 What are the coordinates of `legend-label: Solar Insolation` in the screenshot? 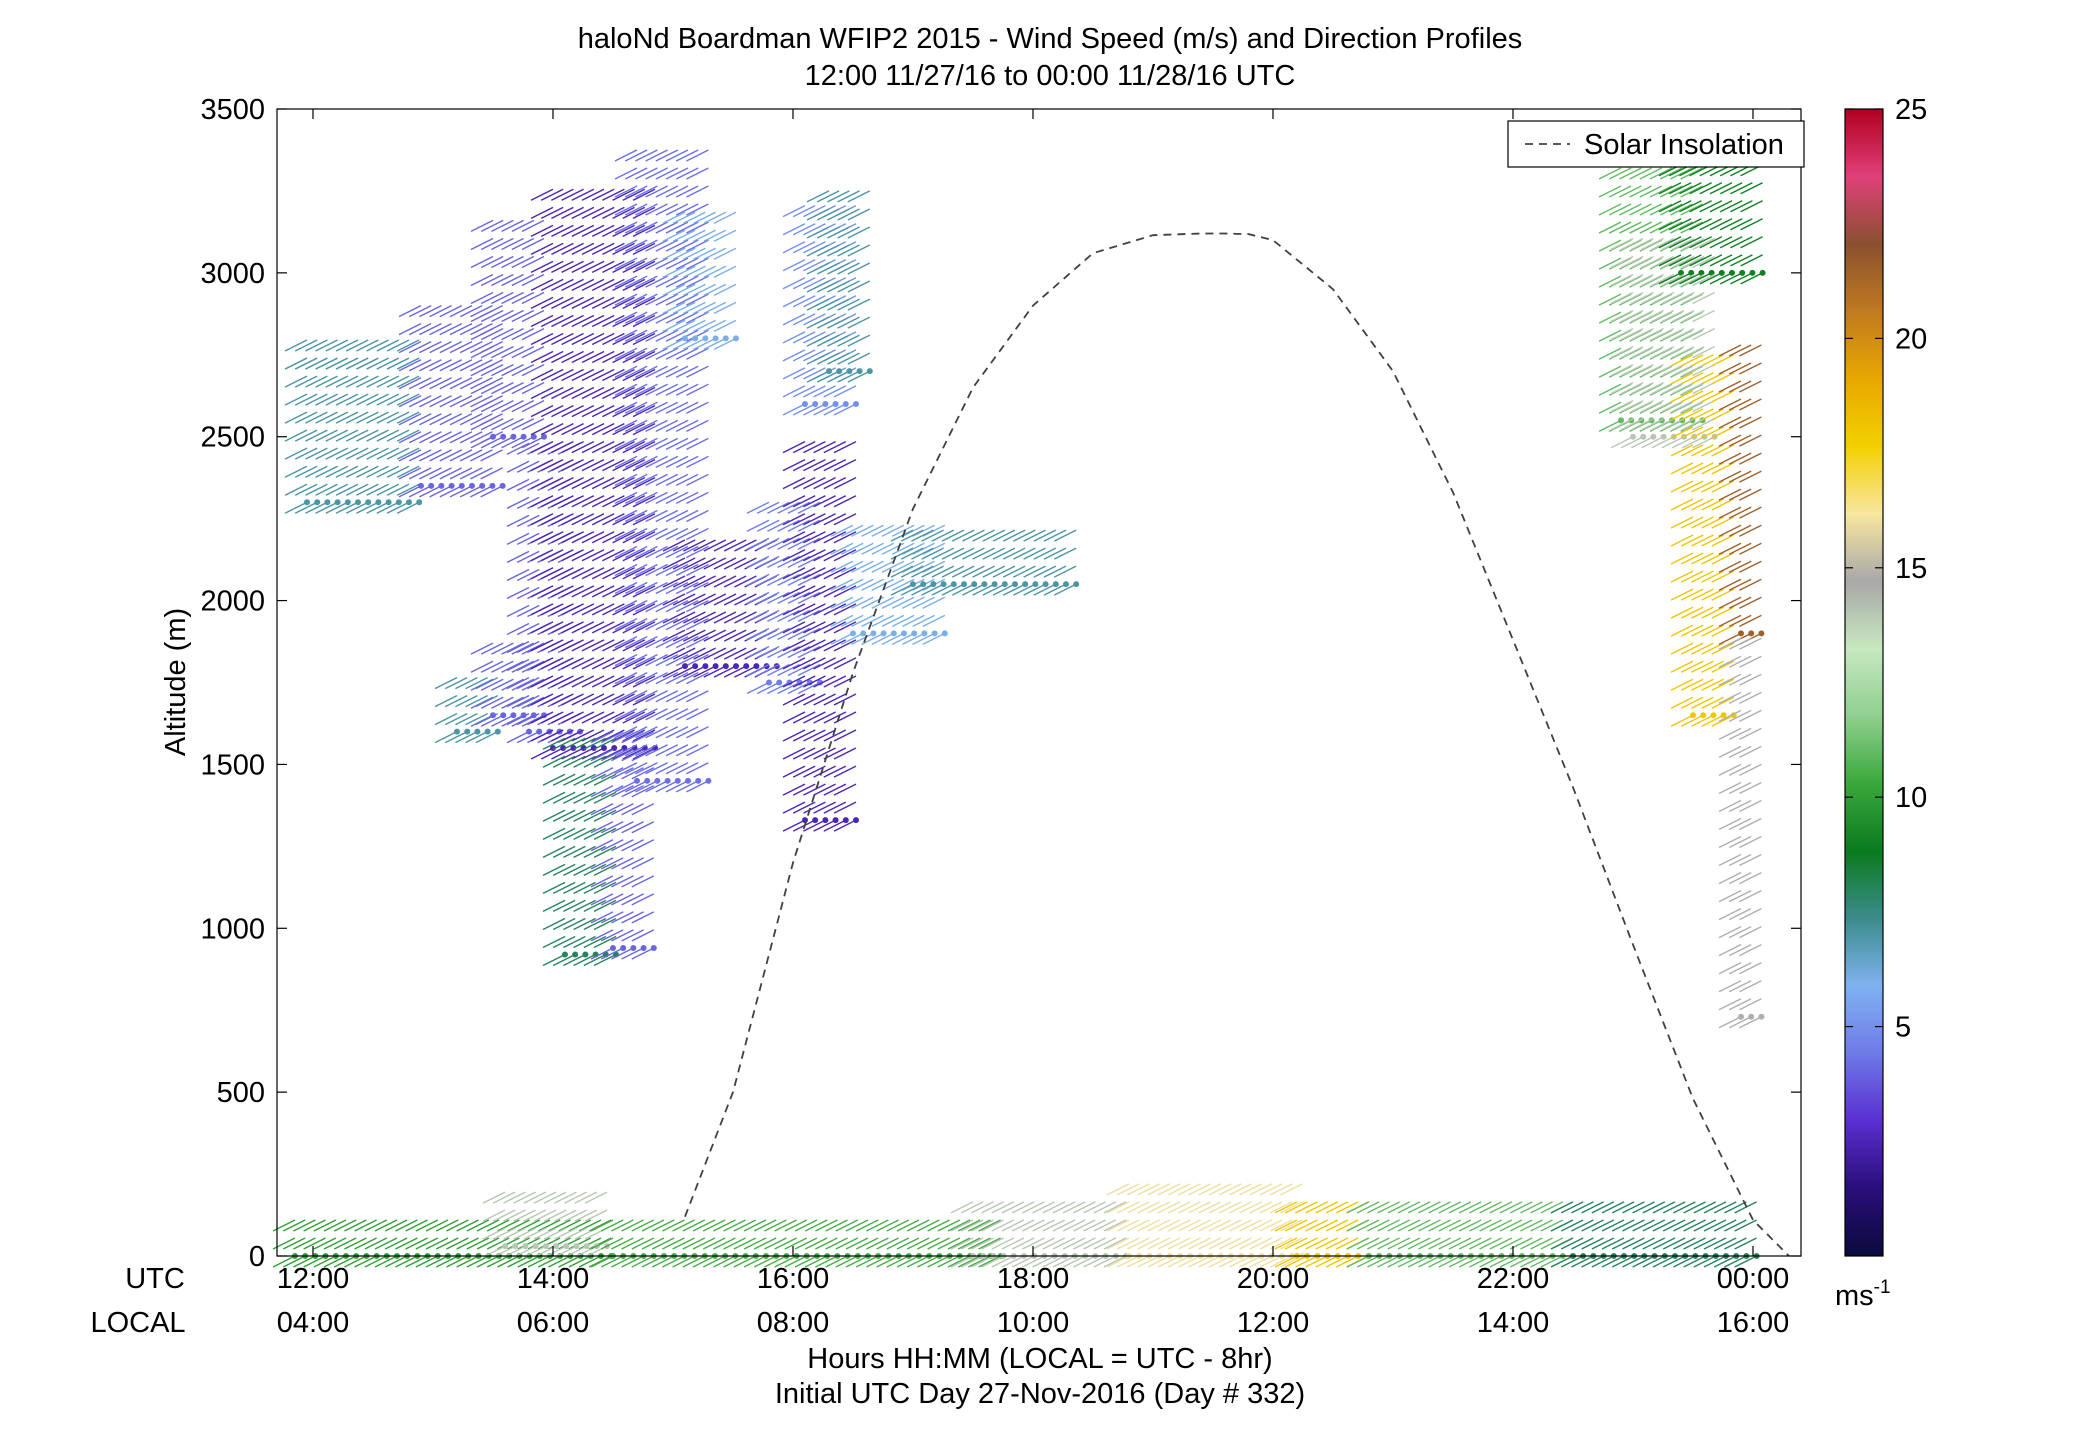 It's located at (1684, 145).